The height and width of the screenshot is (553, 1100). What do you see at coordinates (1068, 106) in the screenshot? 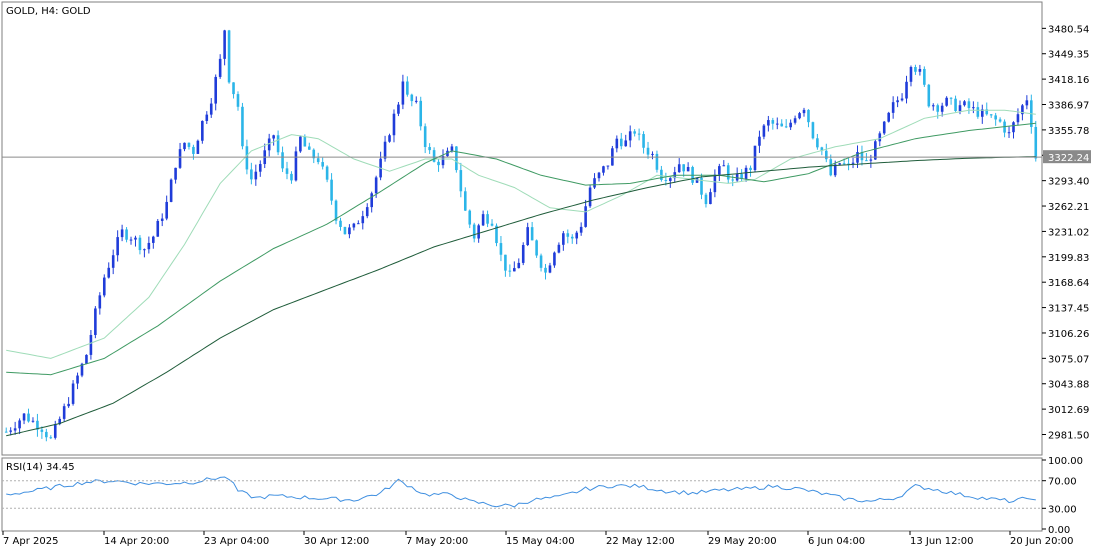
I see `price-tick-label: 3386.97` at bounding box center [1068, 106].